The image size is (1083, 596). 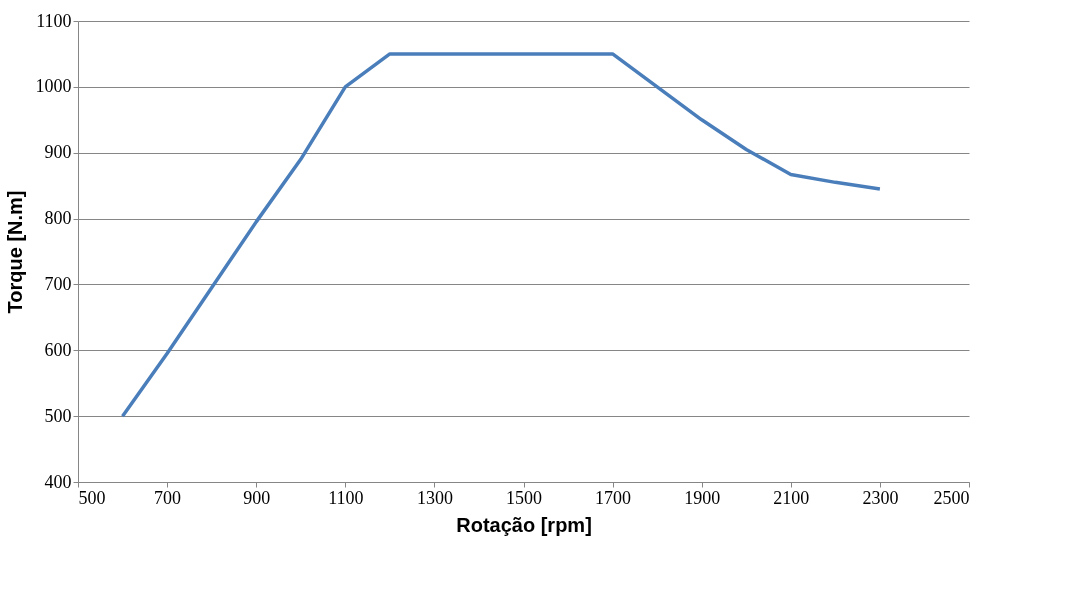 I want to click on x-tick-label: 1300, so click(x=434, y=497).